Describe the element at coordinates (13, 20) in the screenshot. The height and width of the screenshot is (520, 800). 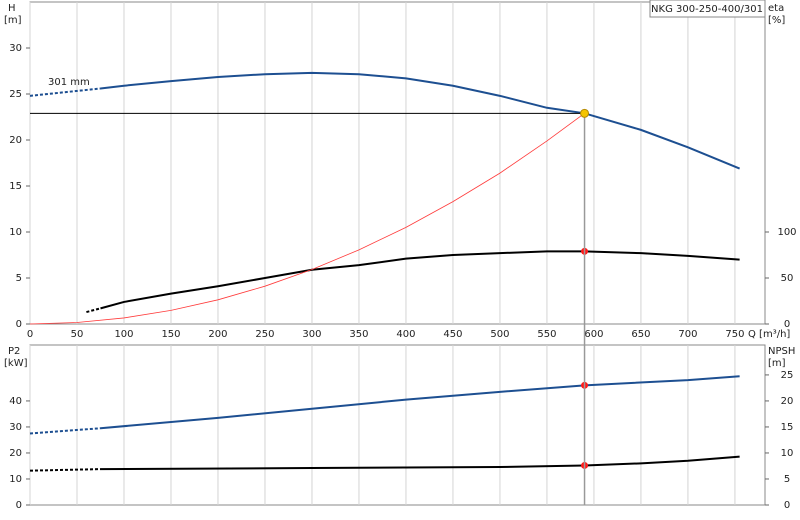
I see `y-axis-unit: [m]` at that location.